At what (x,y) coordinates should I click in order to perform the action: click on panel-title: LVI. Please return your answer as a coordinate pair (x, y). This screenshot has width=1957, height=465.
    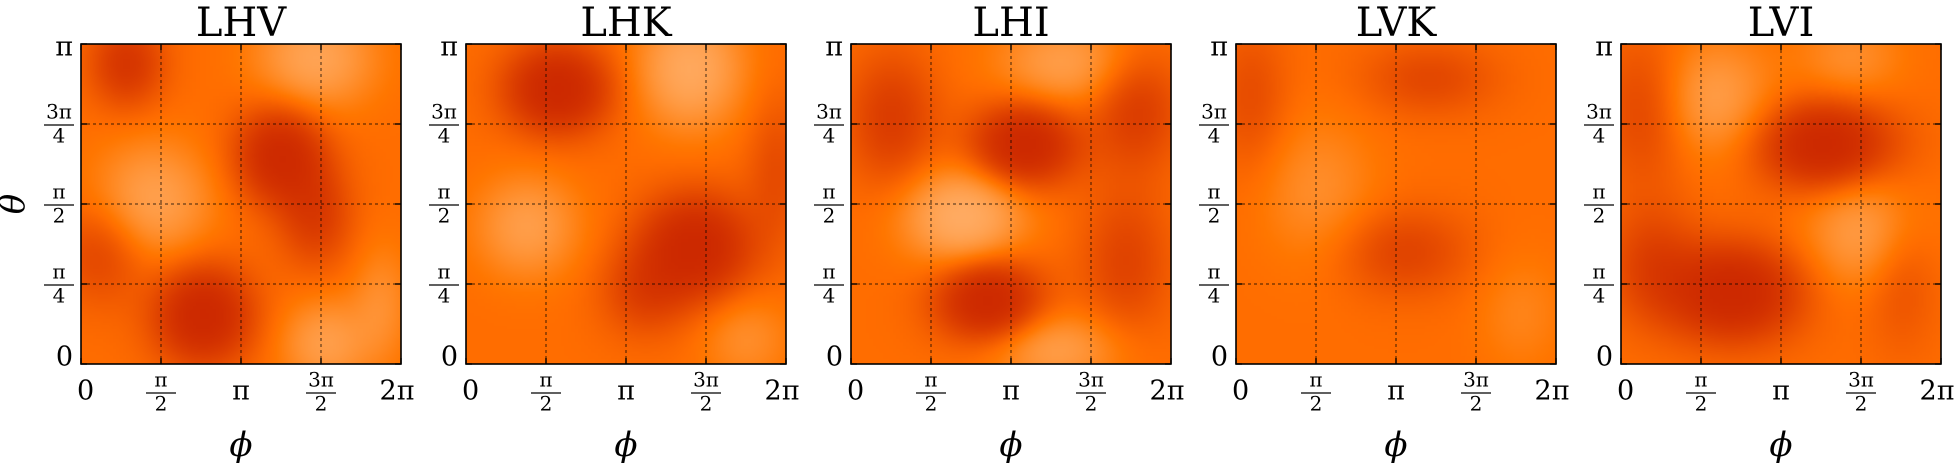
    Looking at the image, I should click on (1781, 23).